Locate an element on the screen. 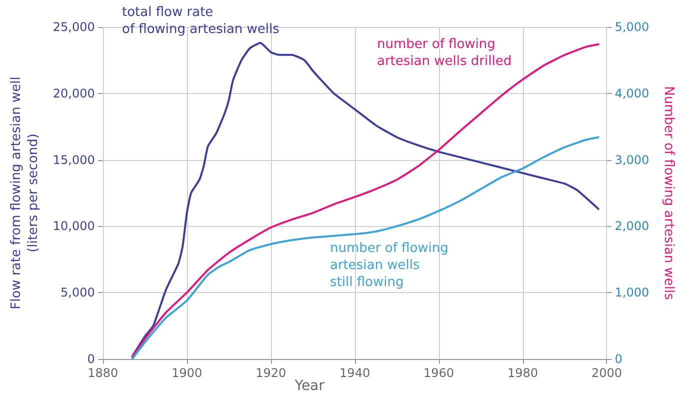 This screenshot has width=685, height=398. y2-tick-label: 1,000 is located at coordinates (632, 293).